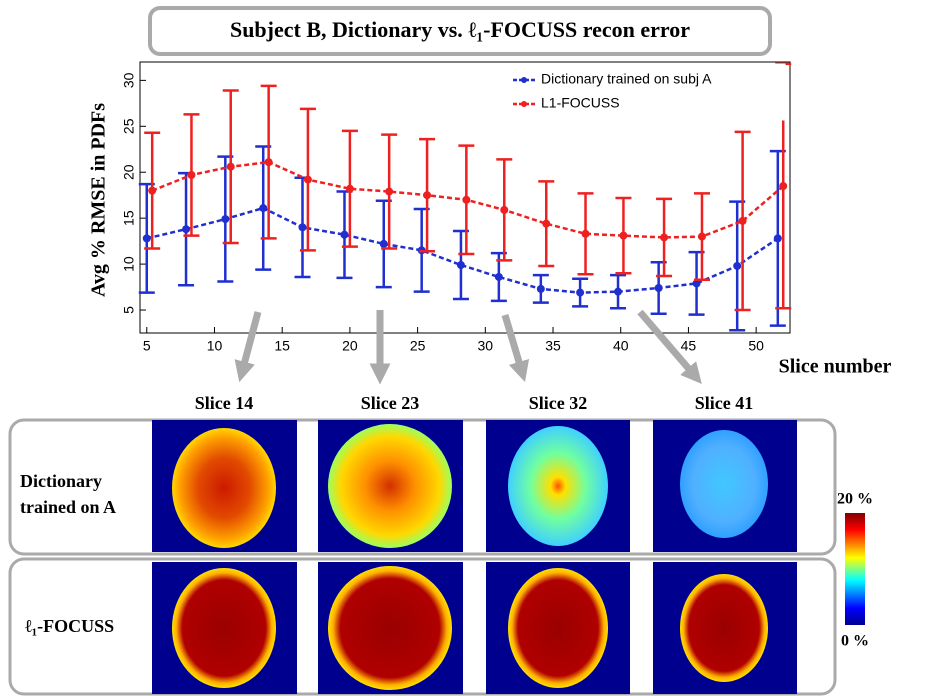 The height and width of the screenshot is (696, 939). Describe the element at coordinates (855, 641) in the screenshot. I see `colorbar-label: 0 %` at that location.